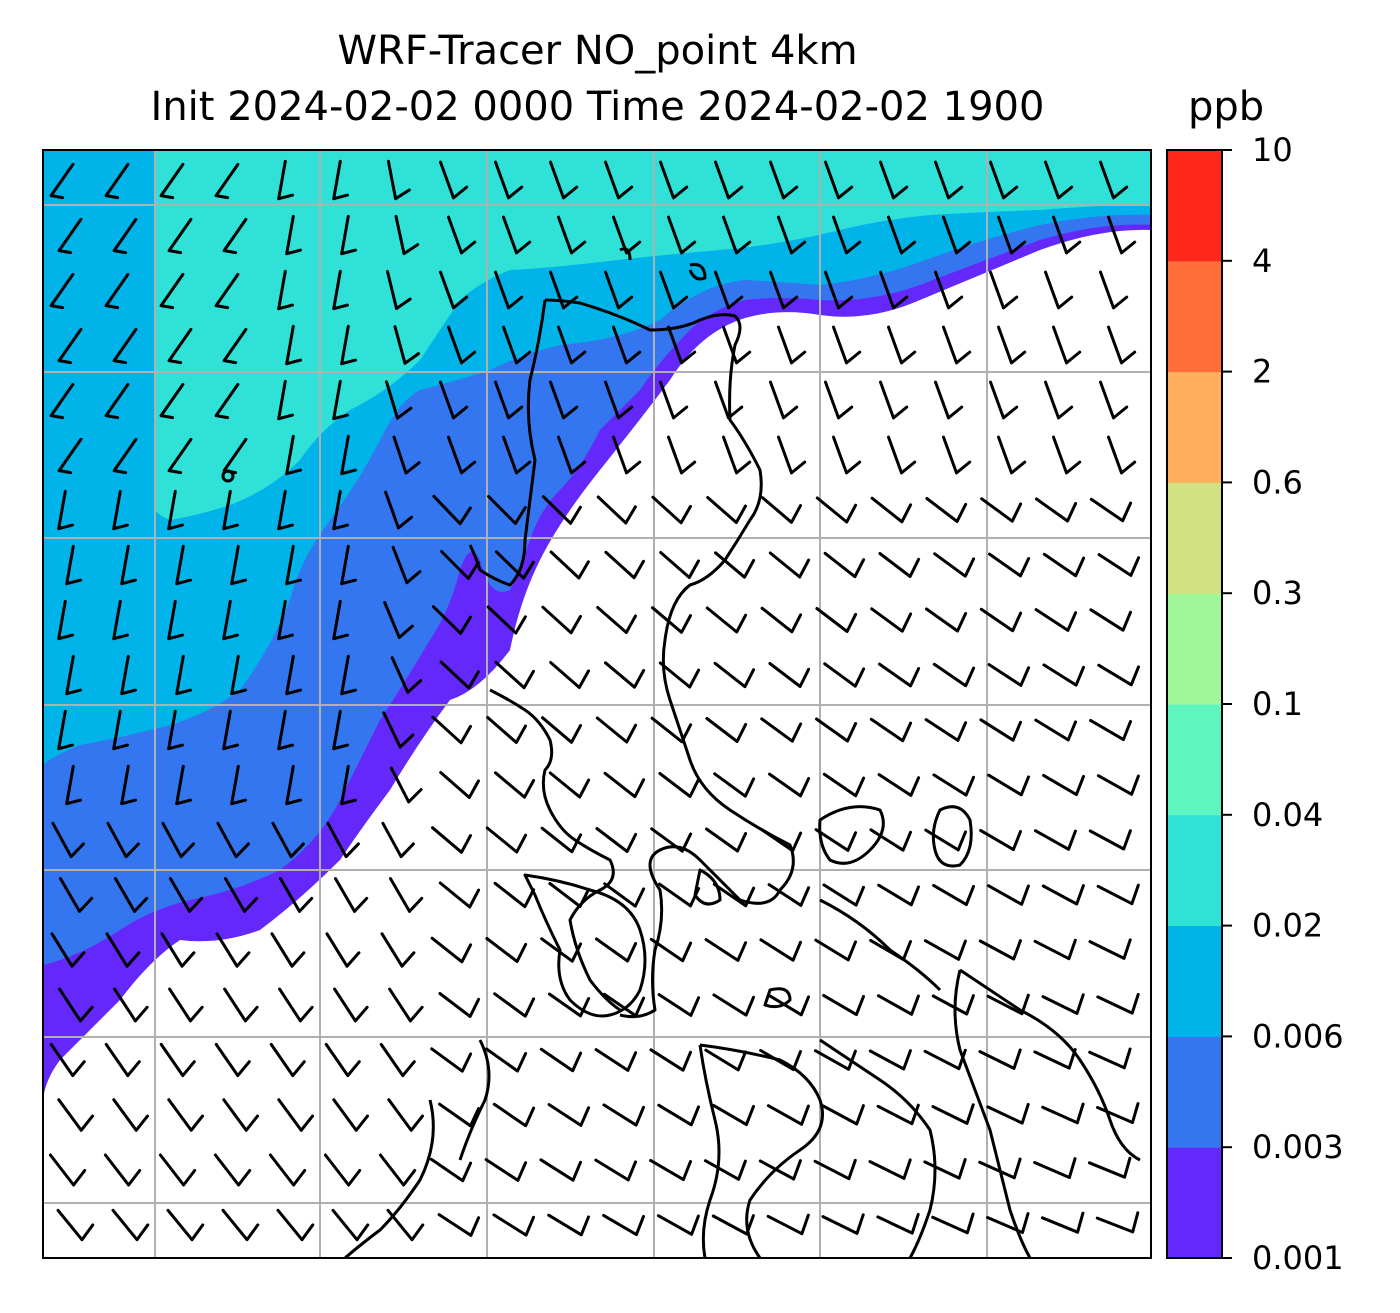 The image size is (1400, 1313). I want to click on colorbar-tick-label-7: 0.6, so click(1277, 482).